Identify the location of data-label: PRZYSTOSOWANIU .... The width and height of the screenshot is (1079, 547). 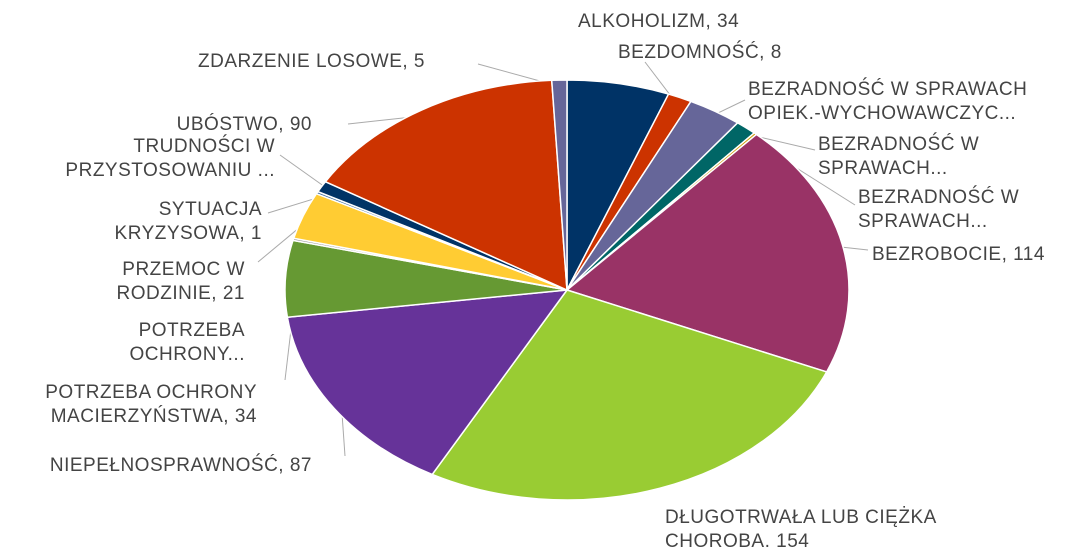
(170, 170).